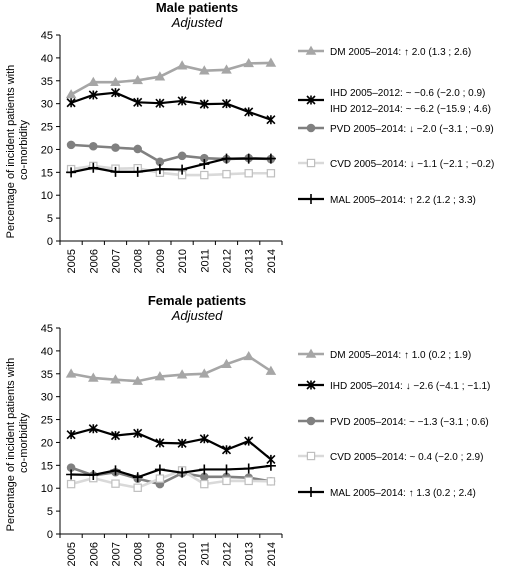 The height and width of the screenshot is (571, 520). What do you see at coordinates (409, 422) in the screenshot?
I see `legend-entry-pvd: PVD 2005–2014: ~ −1.3 (−3.1 ; 0.6)` at bounding box center [409, 422].